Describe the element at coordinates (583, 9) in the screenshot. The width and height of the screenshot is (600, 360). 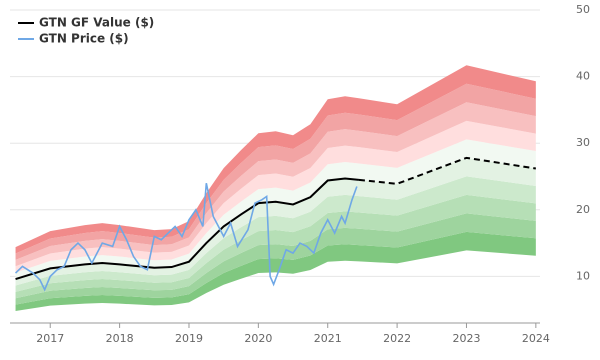
I see `y-tick-label: 50` at that location.